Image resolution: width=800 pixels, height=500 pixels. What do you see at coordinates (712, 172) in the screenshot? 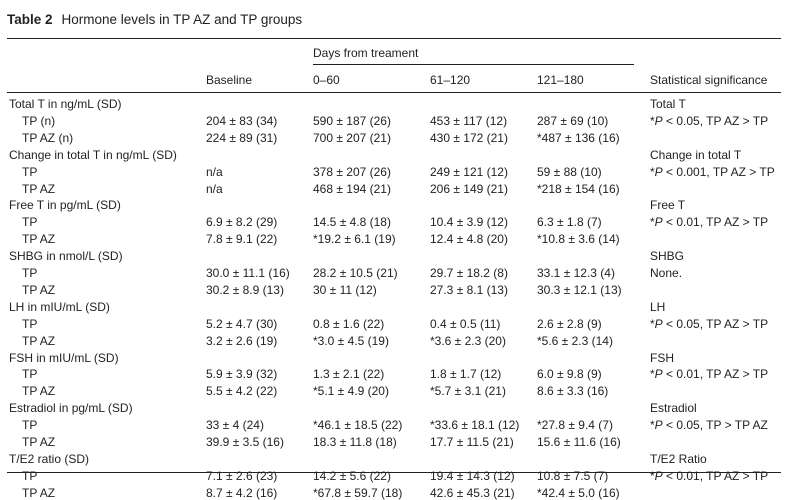
I see `significance-result: *P < 0.001, TP AZ > TP` at bounding box center [712, 172].